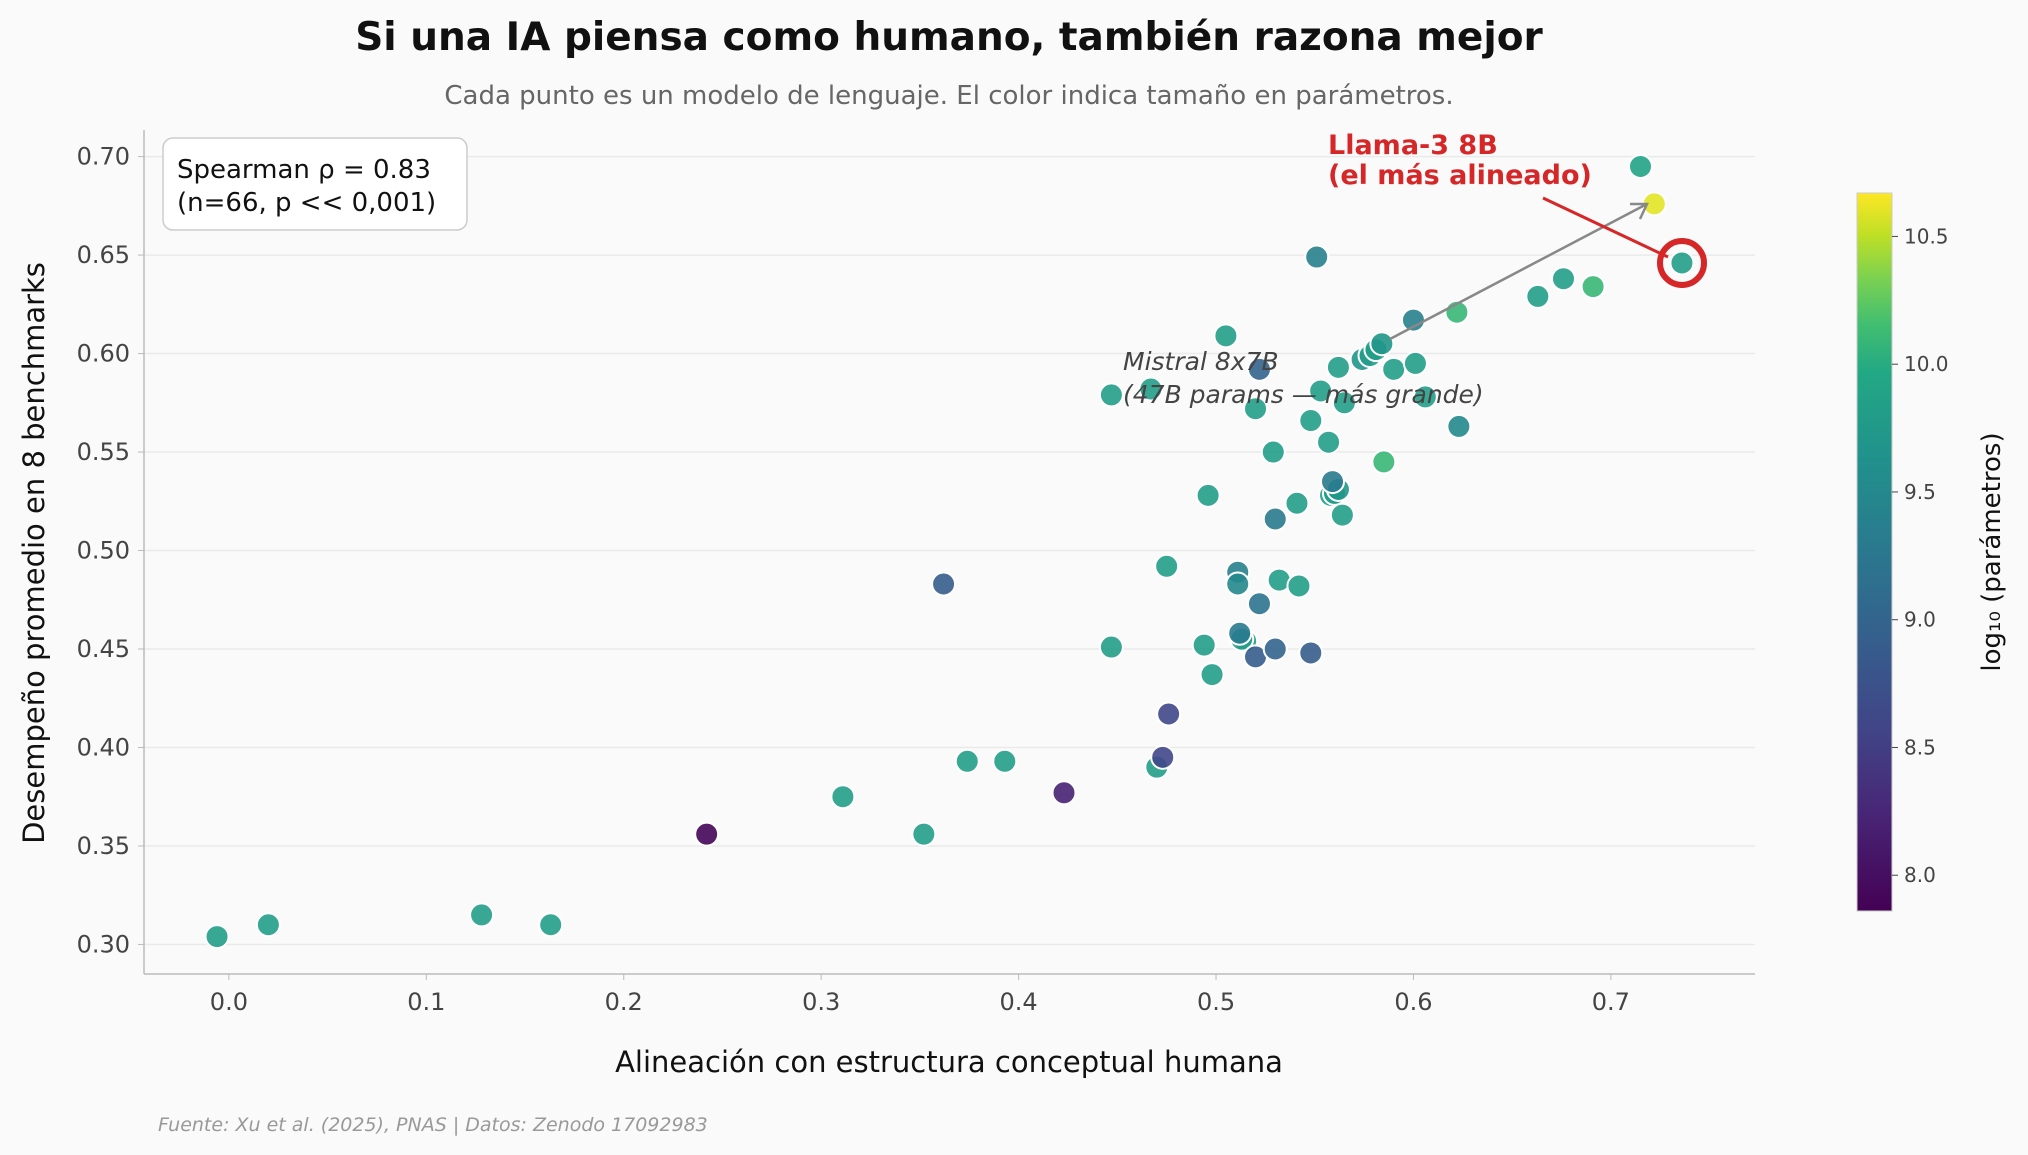 Image resolution: width=2028 pixels, height=1155 pixels. I want to click on x-tick-label: 0.4, so click(1019, 1002).